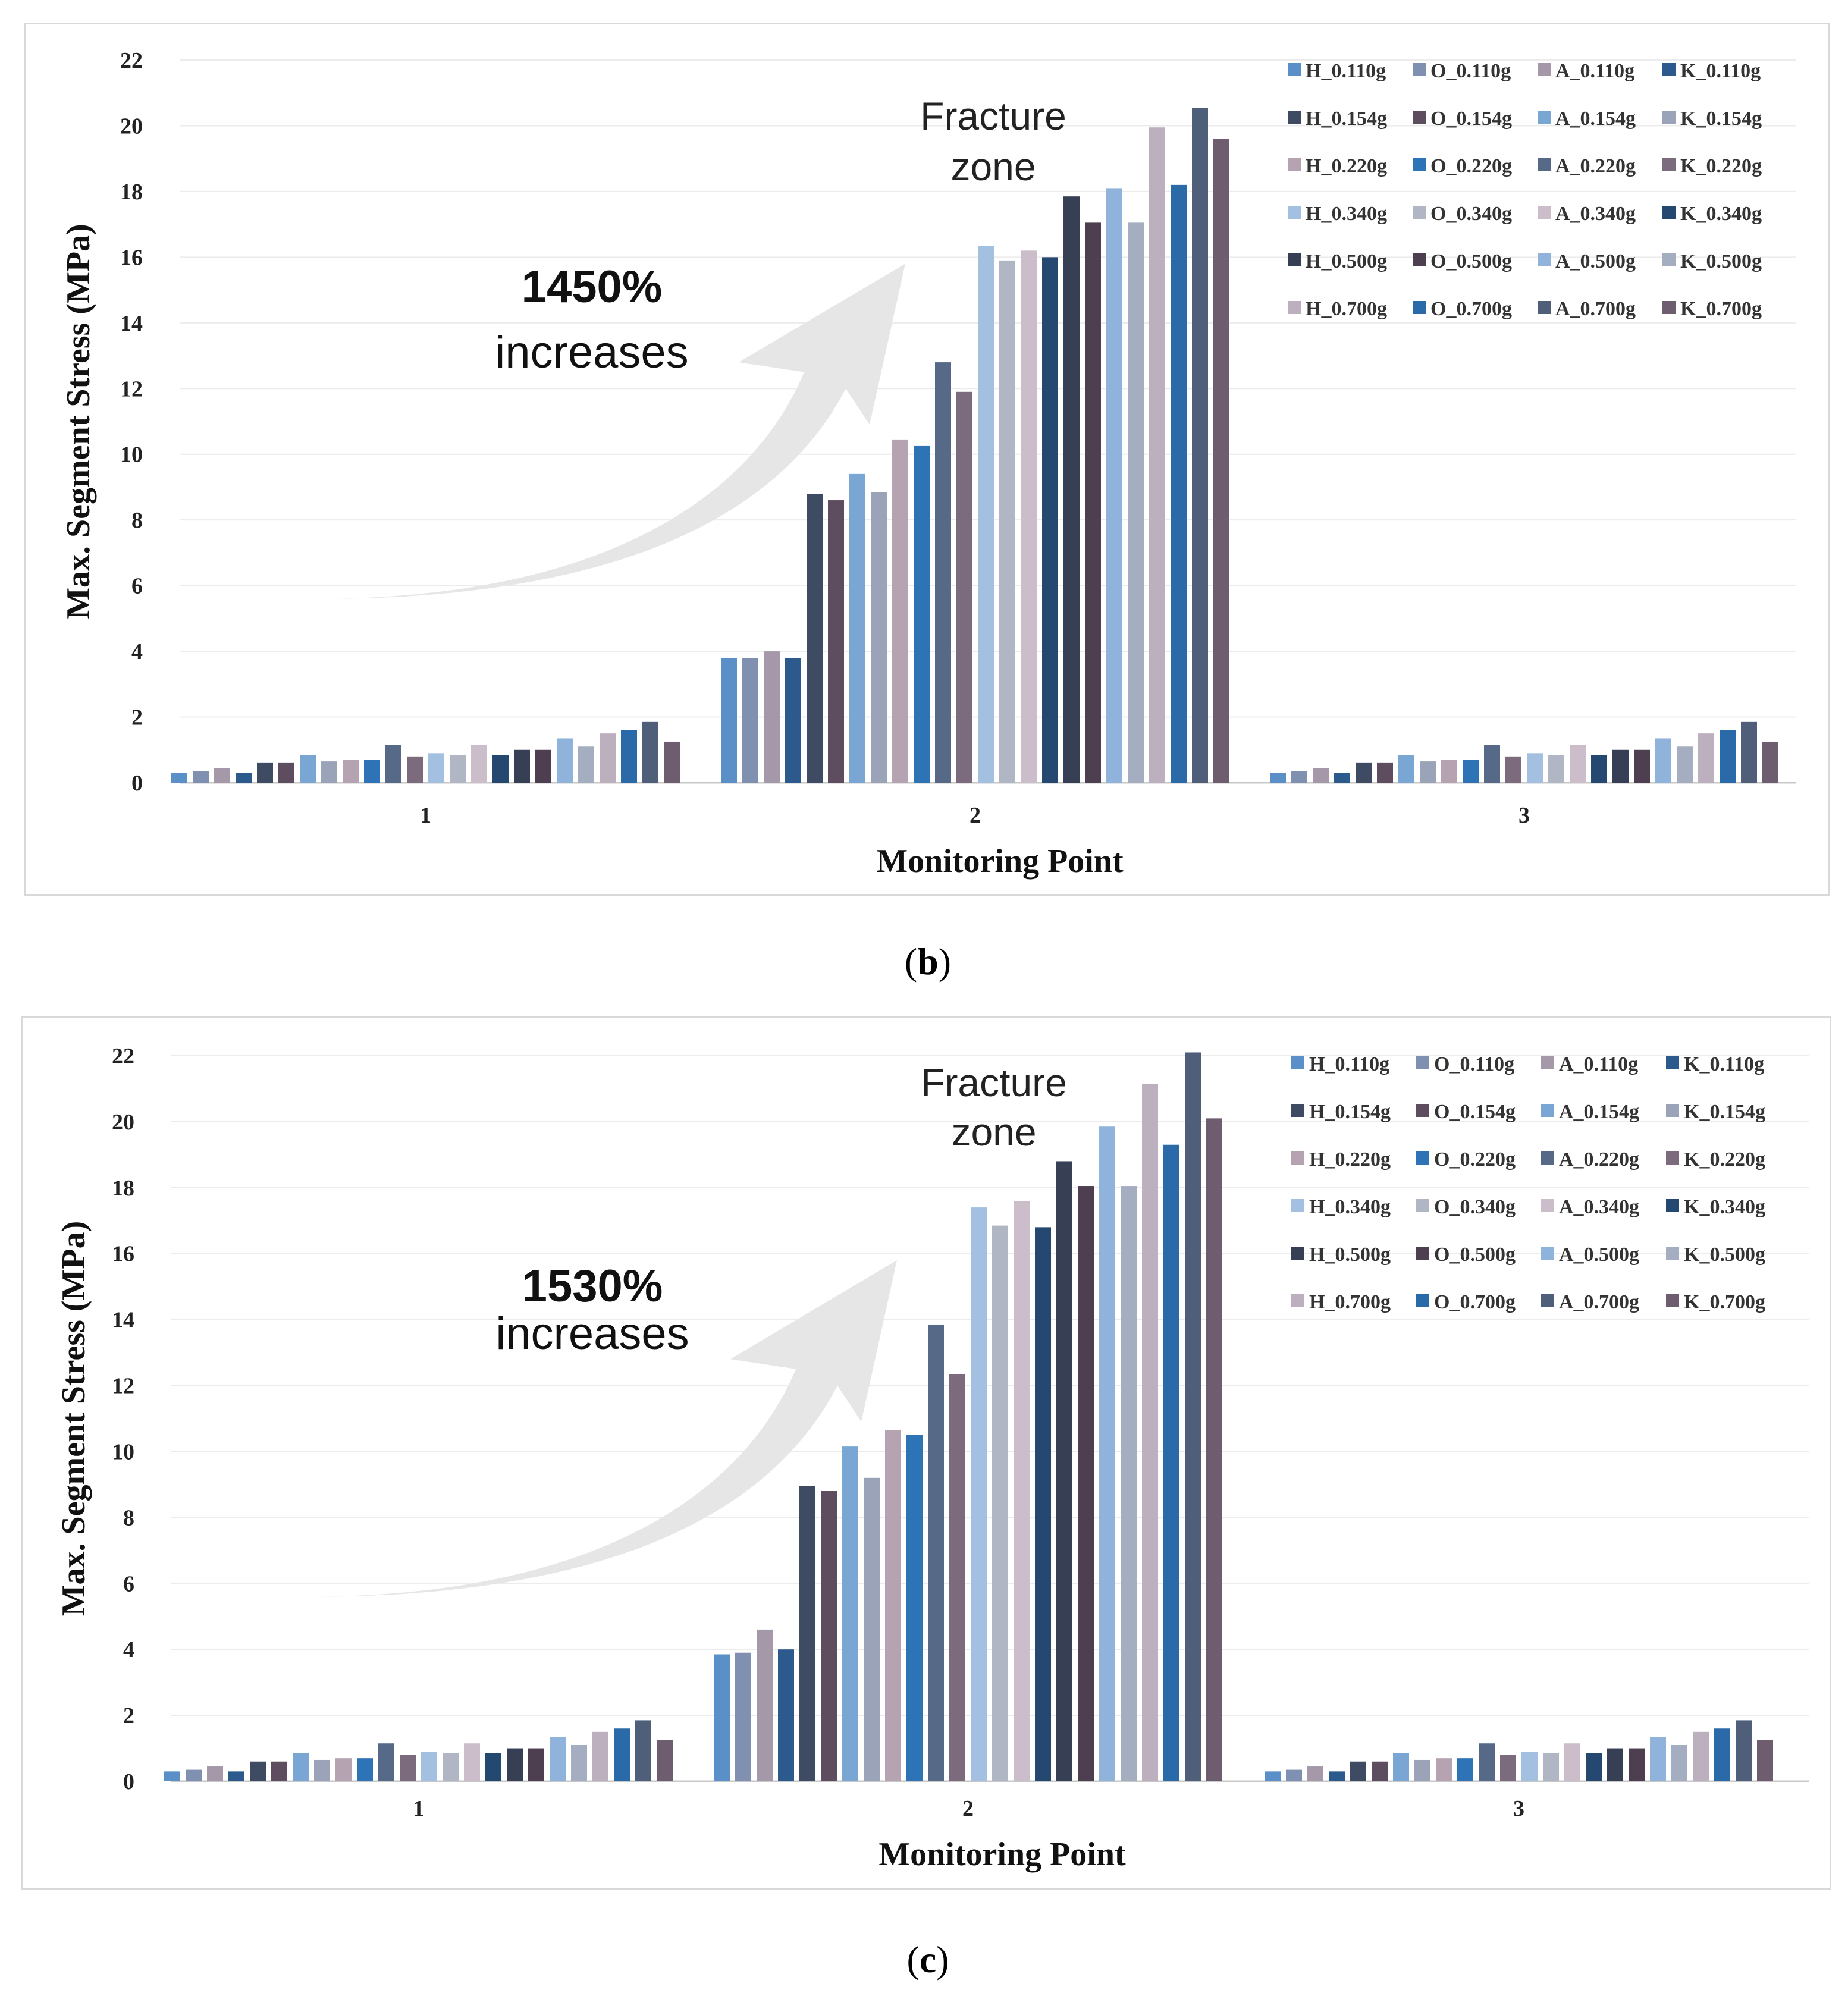 The width and height of the screenshot is (1848, 1996). What do you see at coordinates (1380, 1771) in the screenshot?
I see `bar-c-O_0.154g-point-3` at bounding box center [1380, 1771].